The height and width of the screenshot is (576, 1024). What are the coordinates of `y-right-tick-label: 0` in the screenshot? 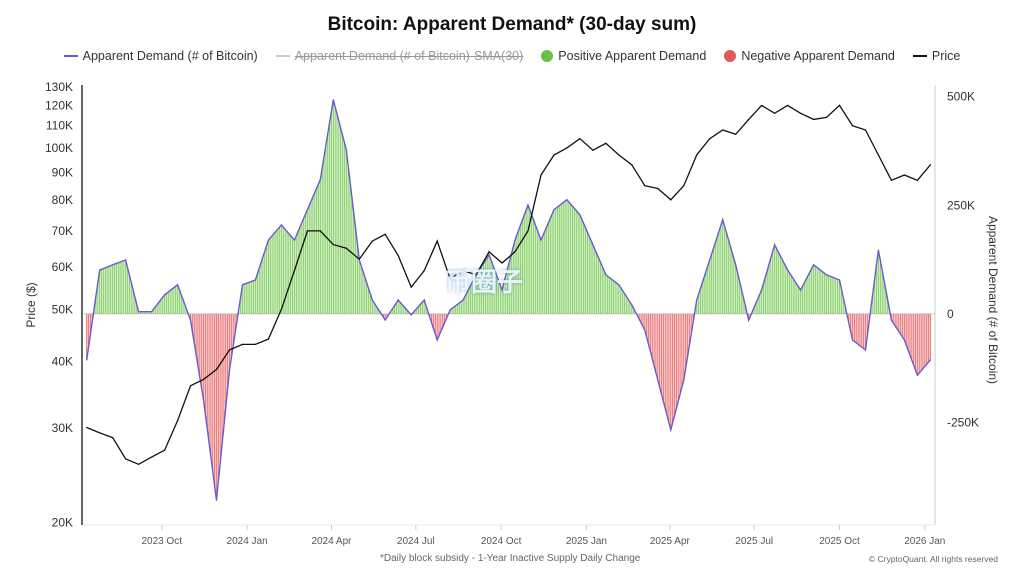 It's located at (950, 314).